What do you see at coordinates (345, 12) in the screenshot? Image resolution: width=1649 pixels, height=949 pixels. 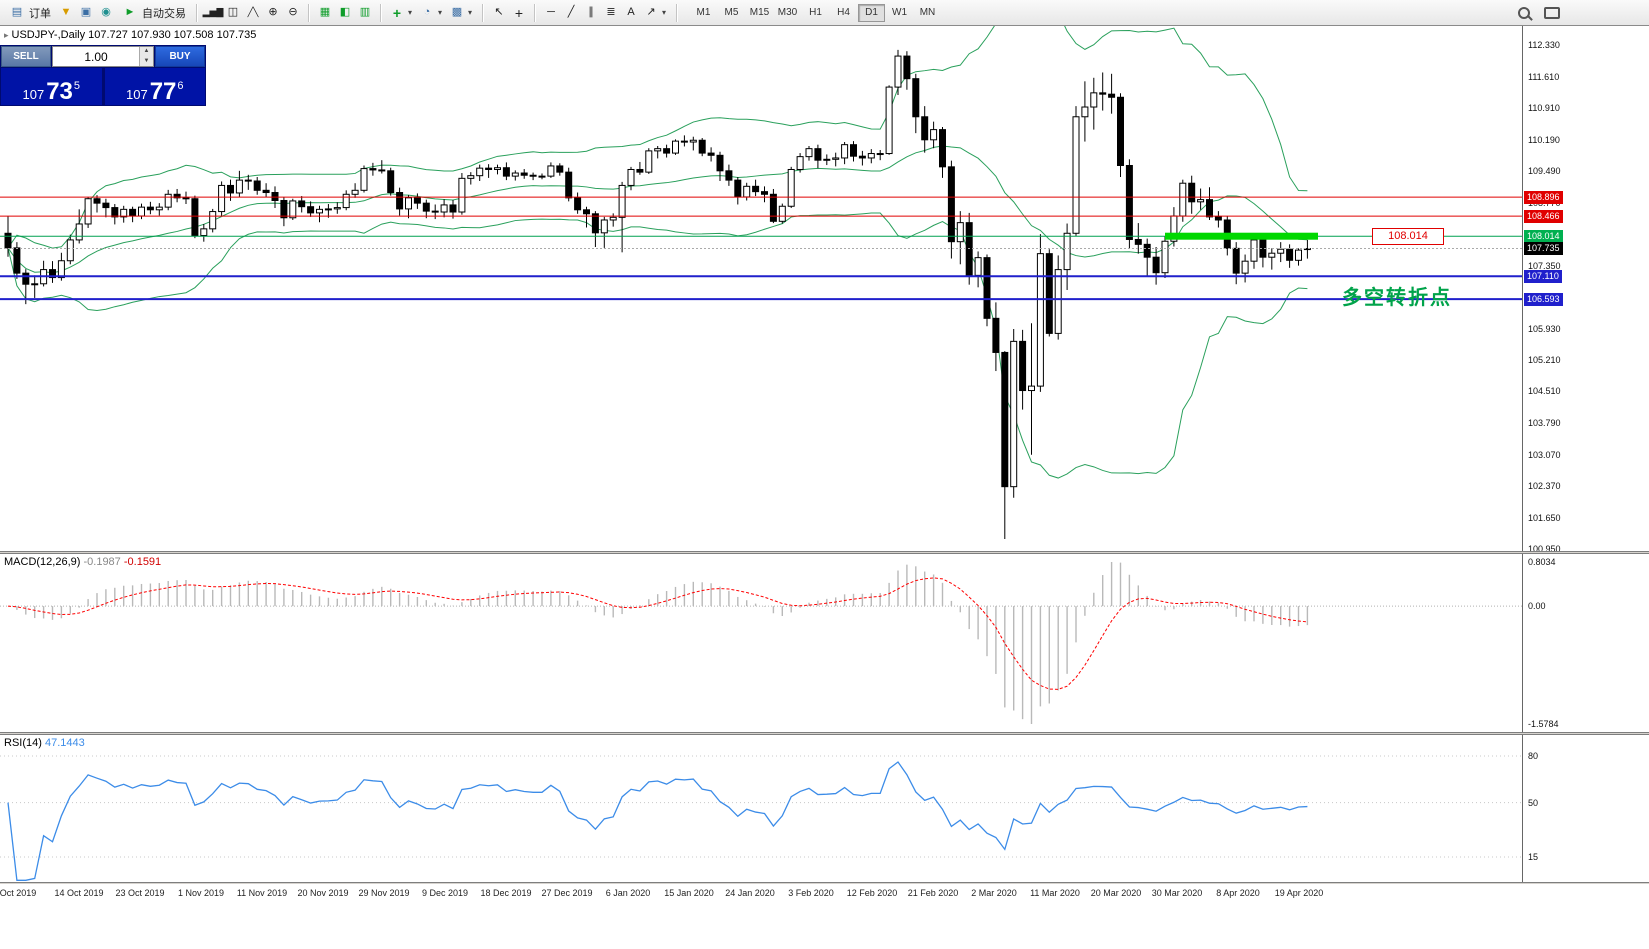 I see `tile-windows-icon: ◧` at bounding box center [345, 12].